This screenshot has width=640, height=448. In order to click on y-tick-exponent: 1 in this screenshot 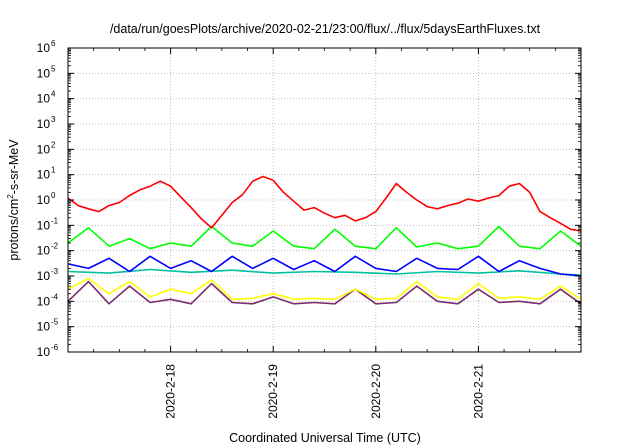, I will do `click(53, 170)`.